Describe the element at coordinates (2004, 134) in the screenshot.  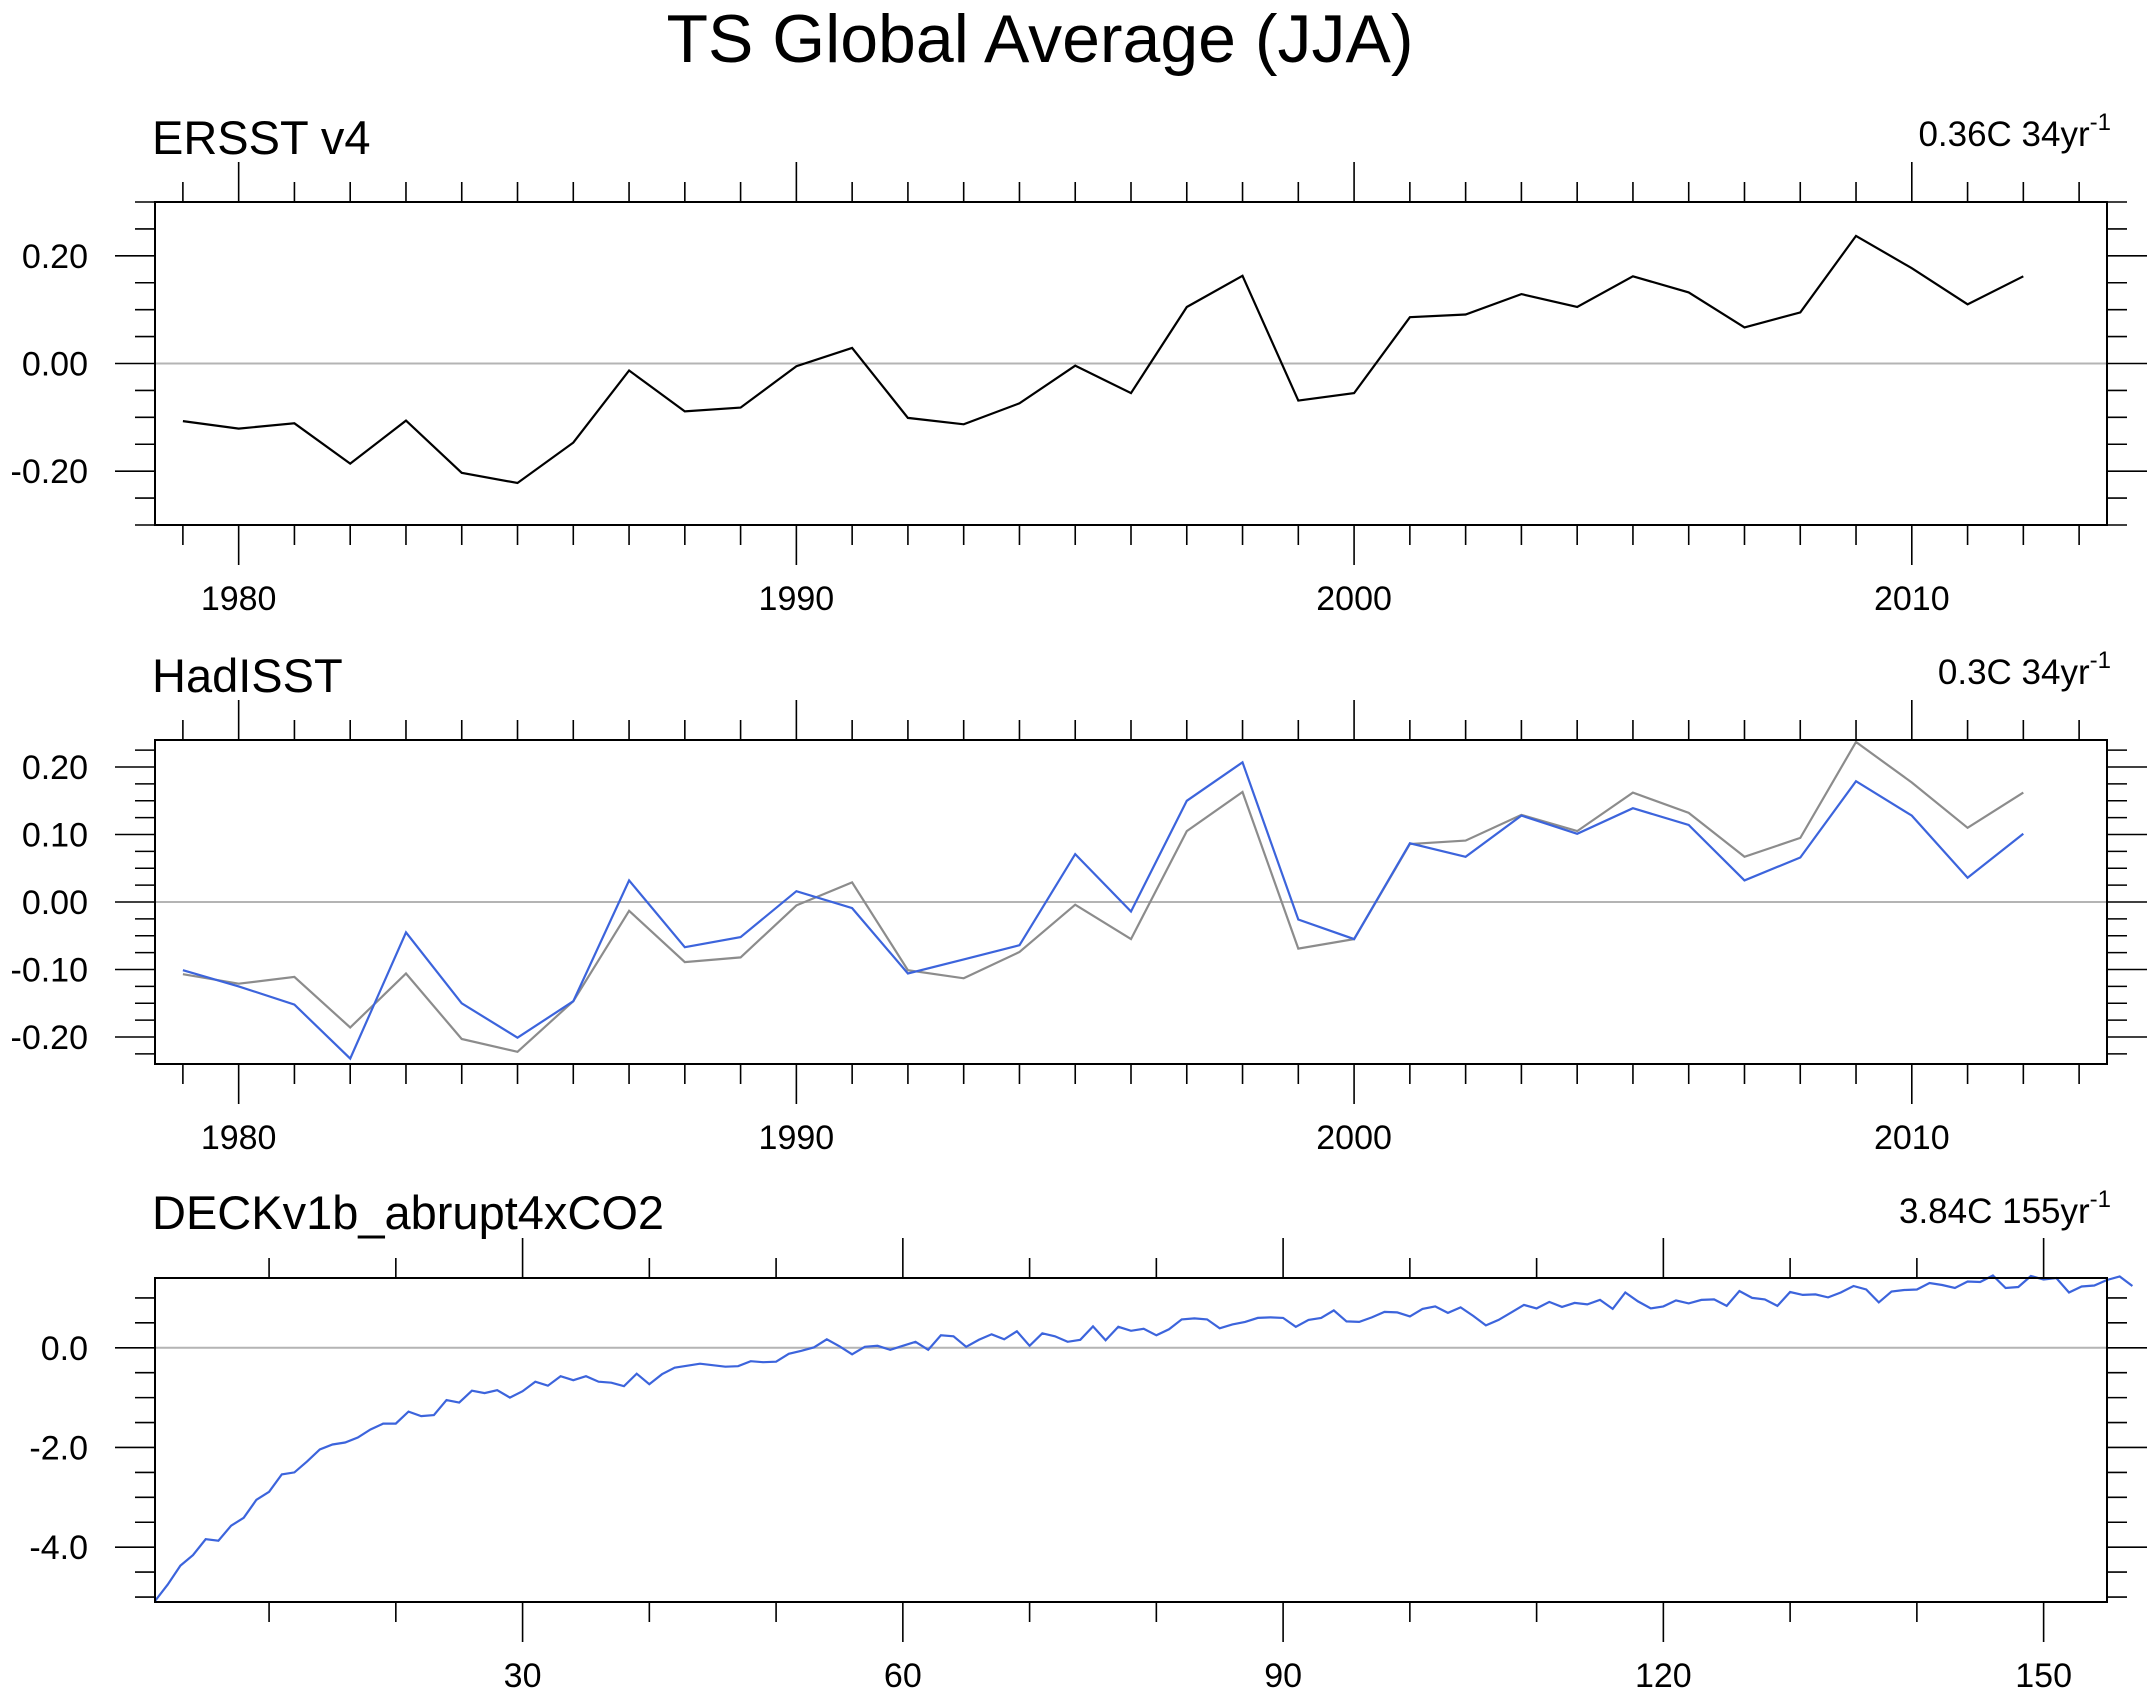
I see `trend-value: 0.36C 34yr` at that location.